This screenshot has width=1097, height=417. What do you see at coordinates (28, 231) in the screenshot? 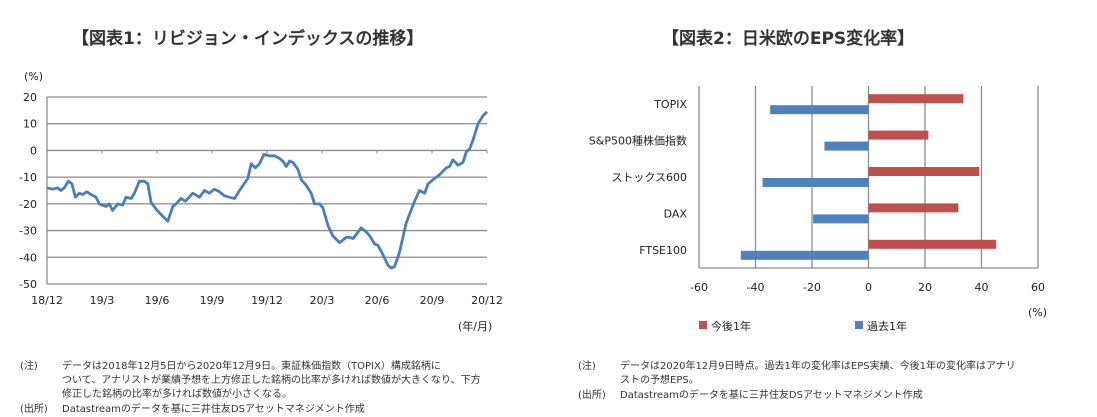
I see `y-tick-label: -30` at bounding box center [28, 231].